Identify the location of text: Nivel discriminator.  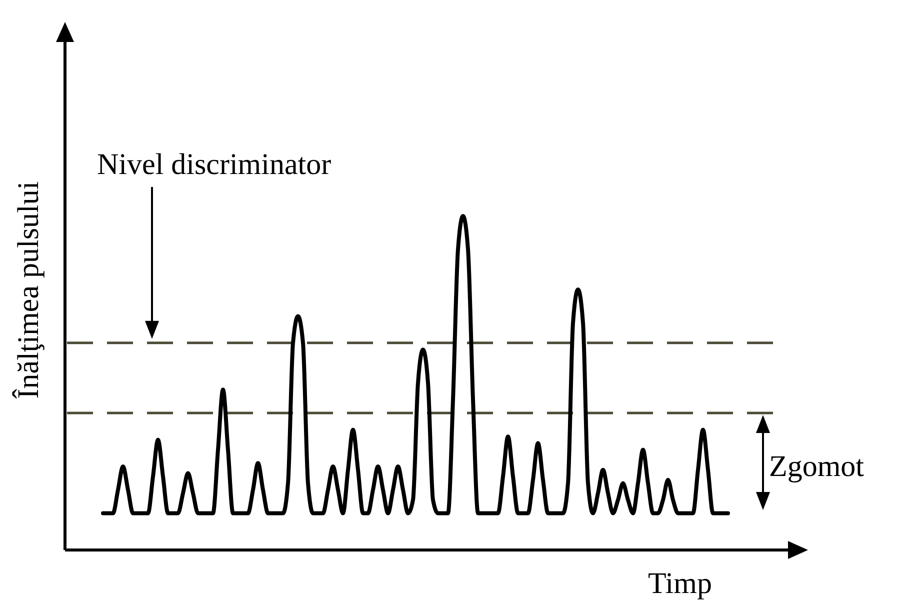
(214, 164).